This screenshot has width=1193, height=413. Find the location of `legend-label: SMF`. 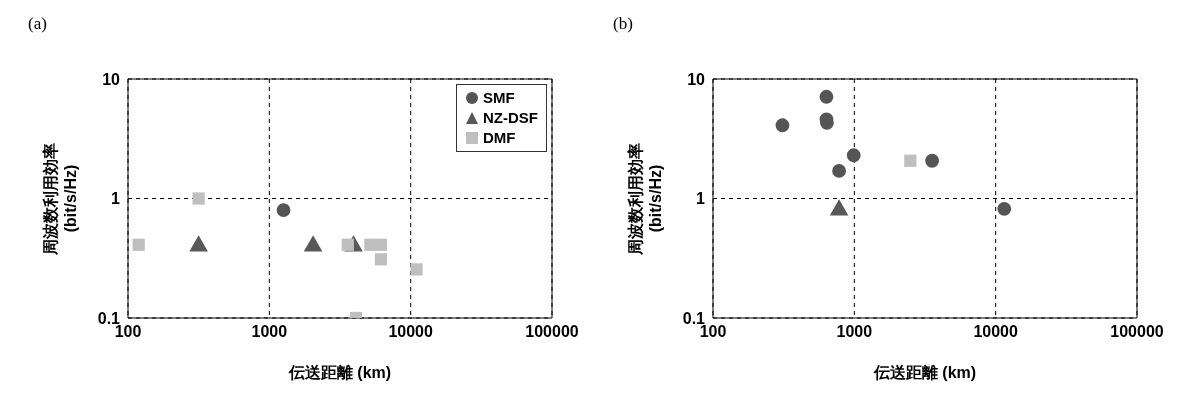

legend-label: SMF is located at coordinates (499, 98).